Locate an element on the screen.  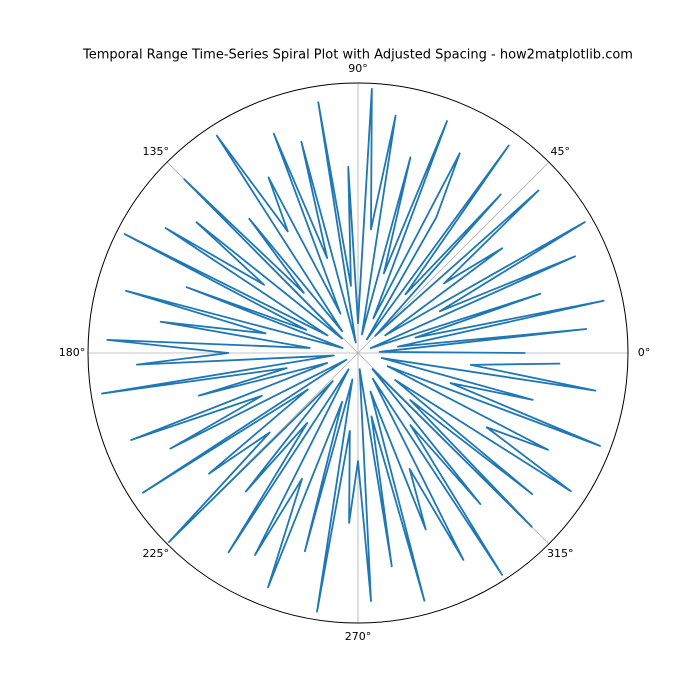
x-tick-label: 45° is located at coordinates (560, 151).